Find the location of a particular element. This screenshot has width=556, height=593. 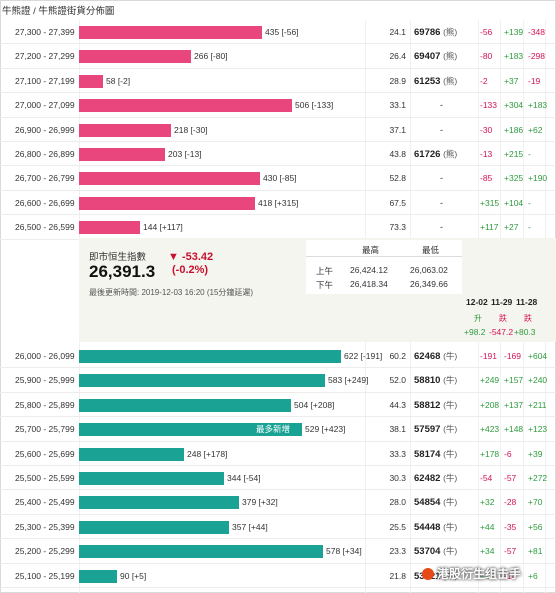

warrant-code-link: 54448 (牛) is located at coordinates (446, 527).